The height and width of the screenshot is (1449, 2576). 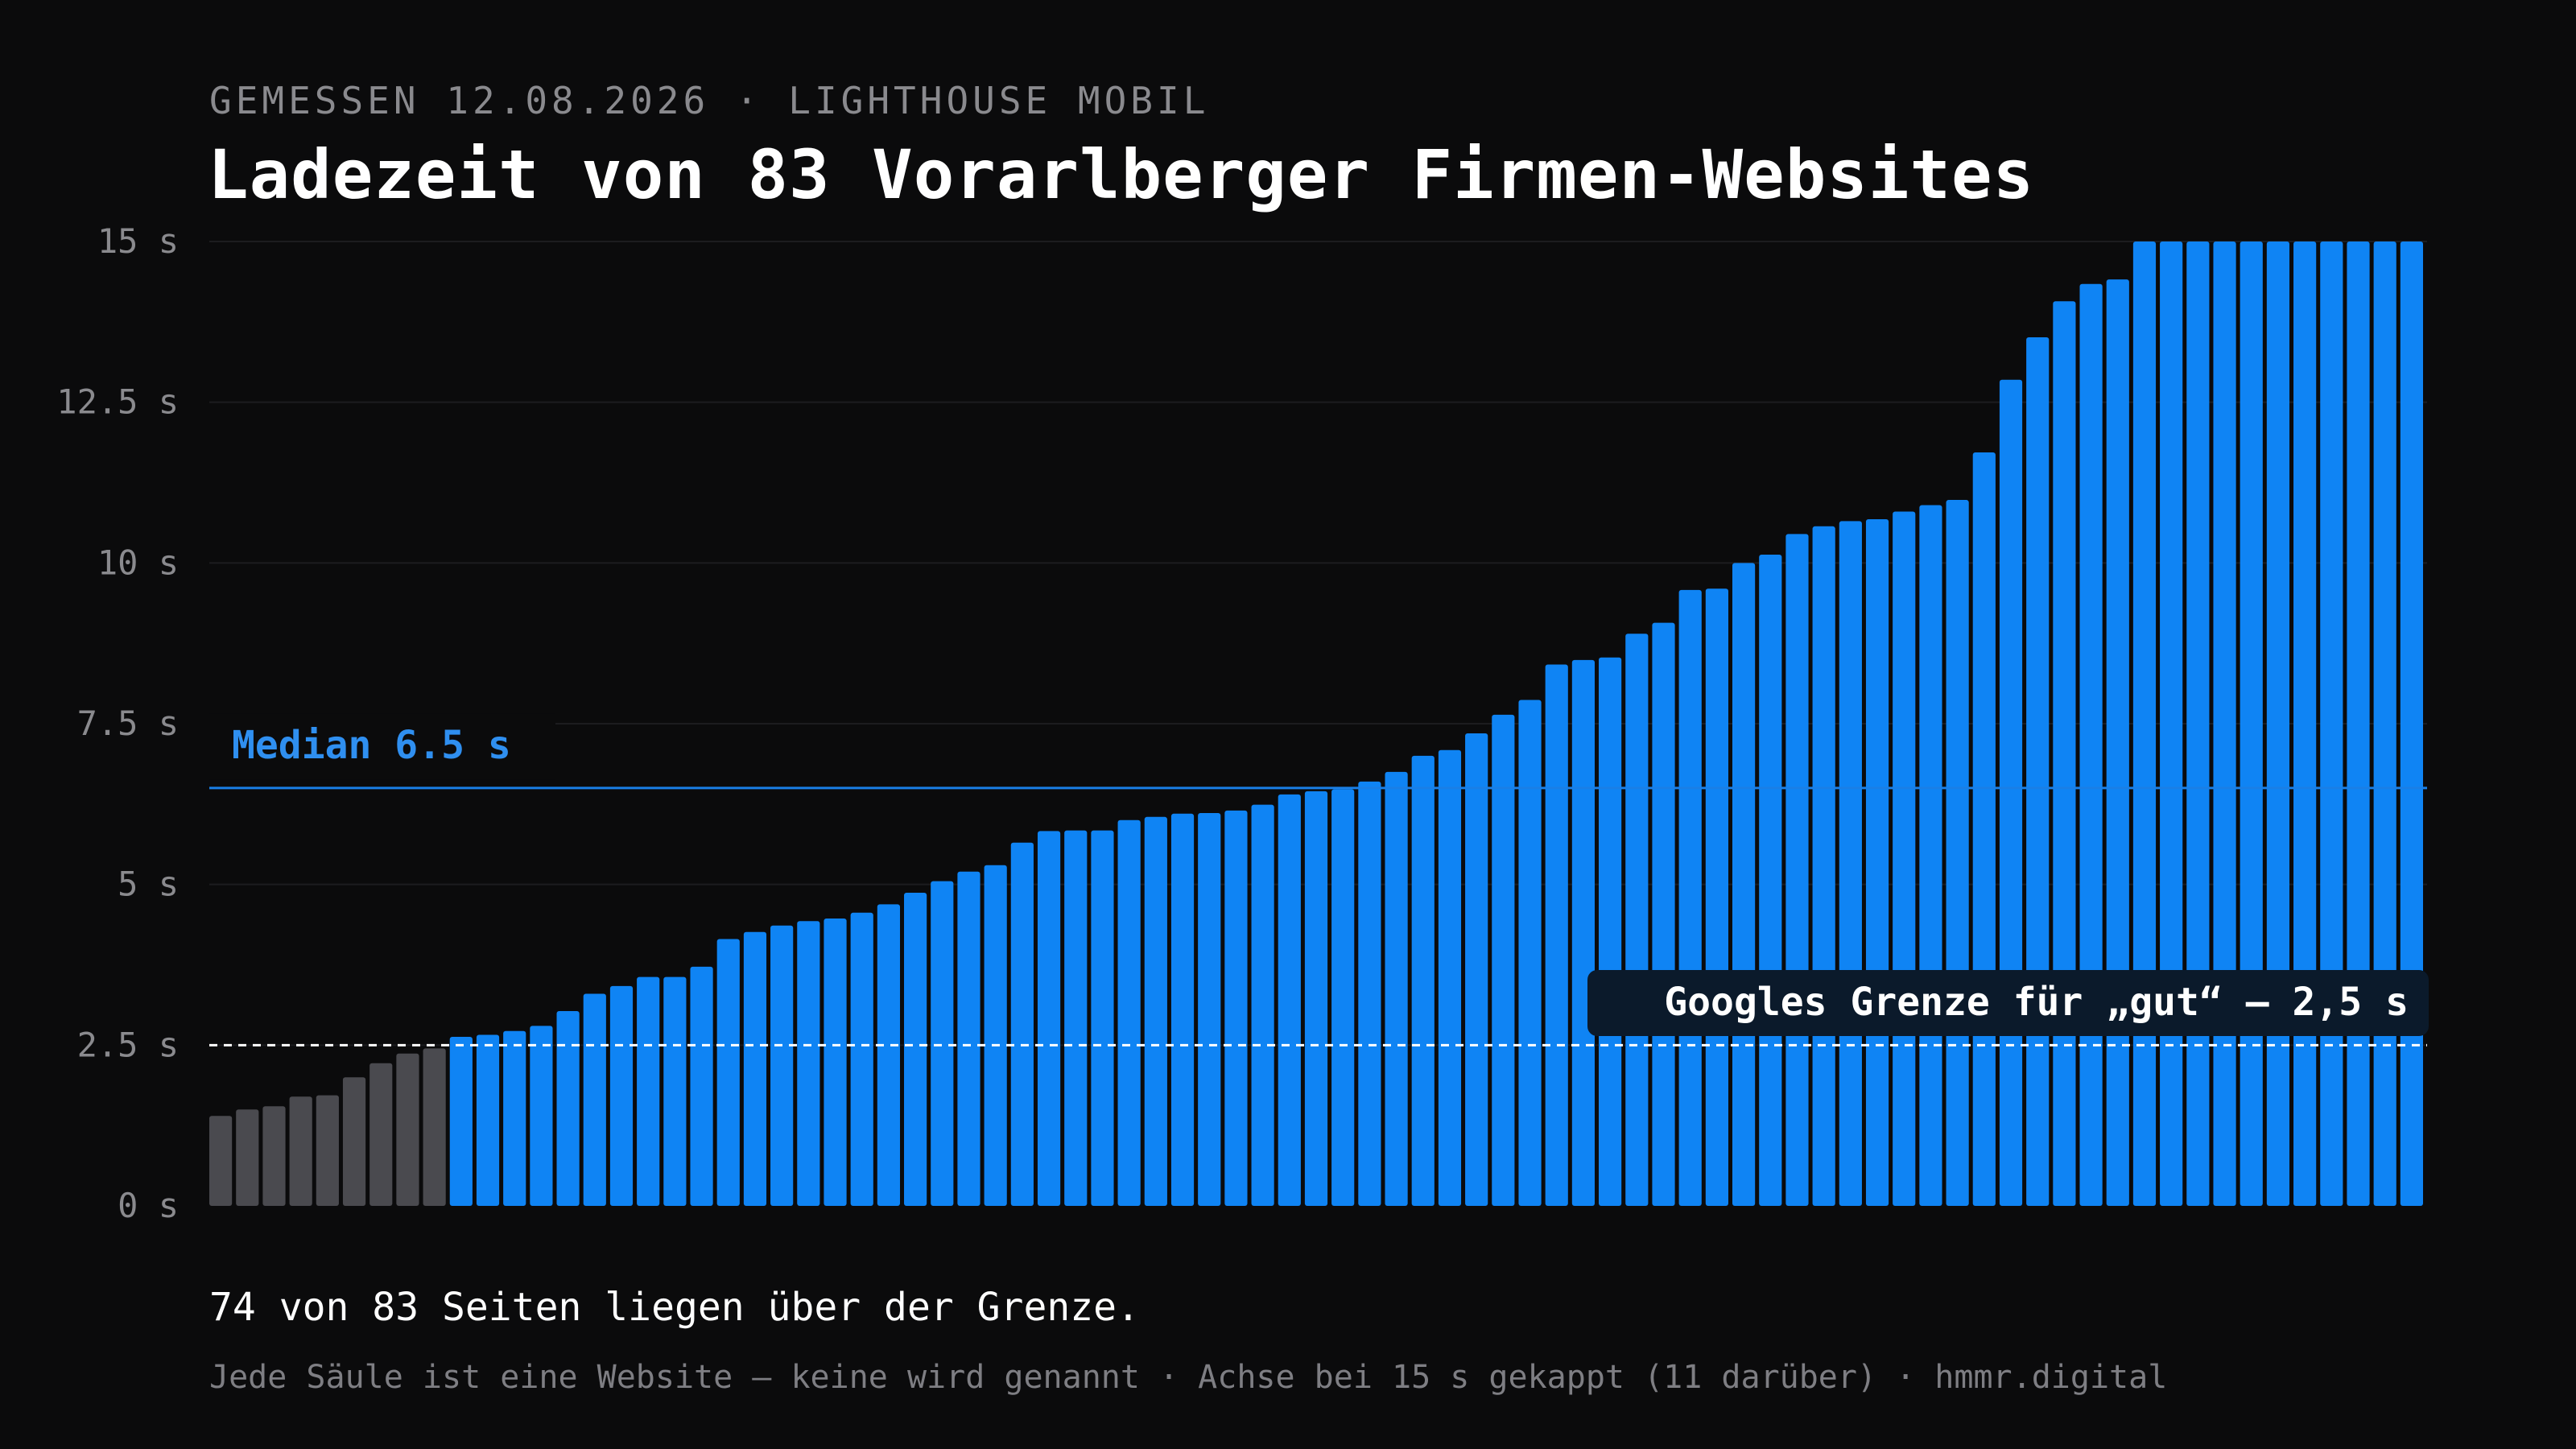 I want to click on y-tick-label: 0 s, so click(x=148, y=1205).